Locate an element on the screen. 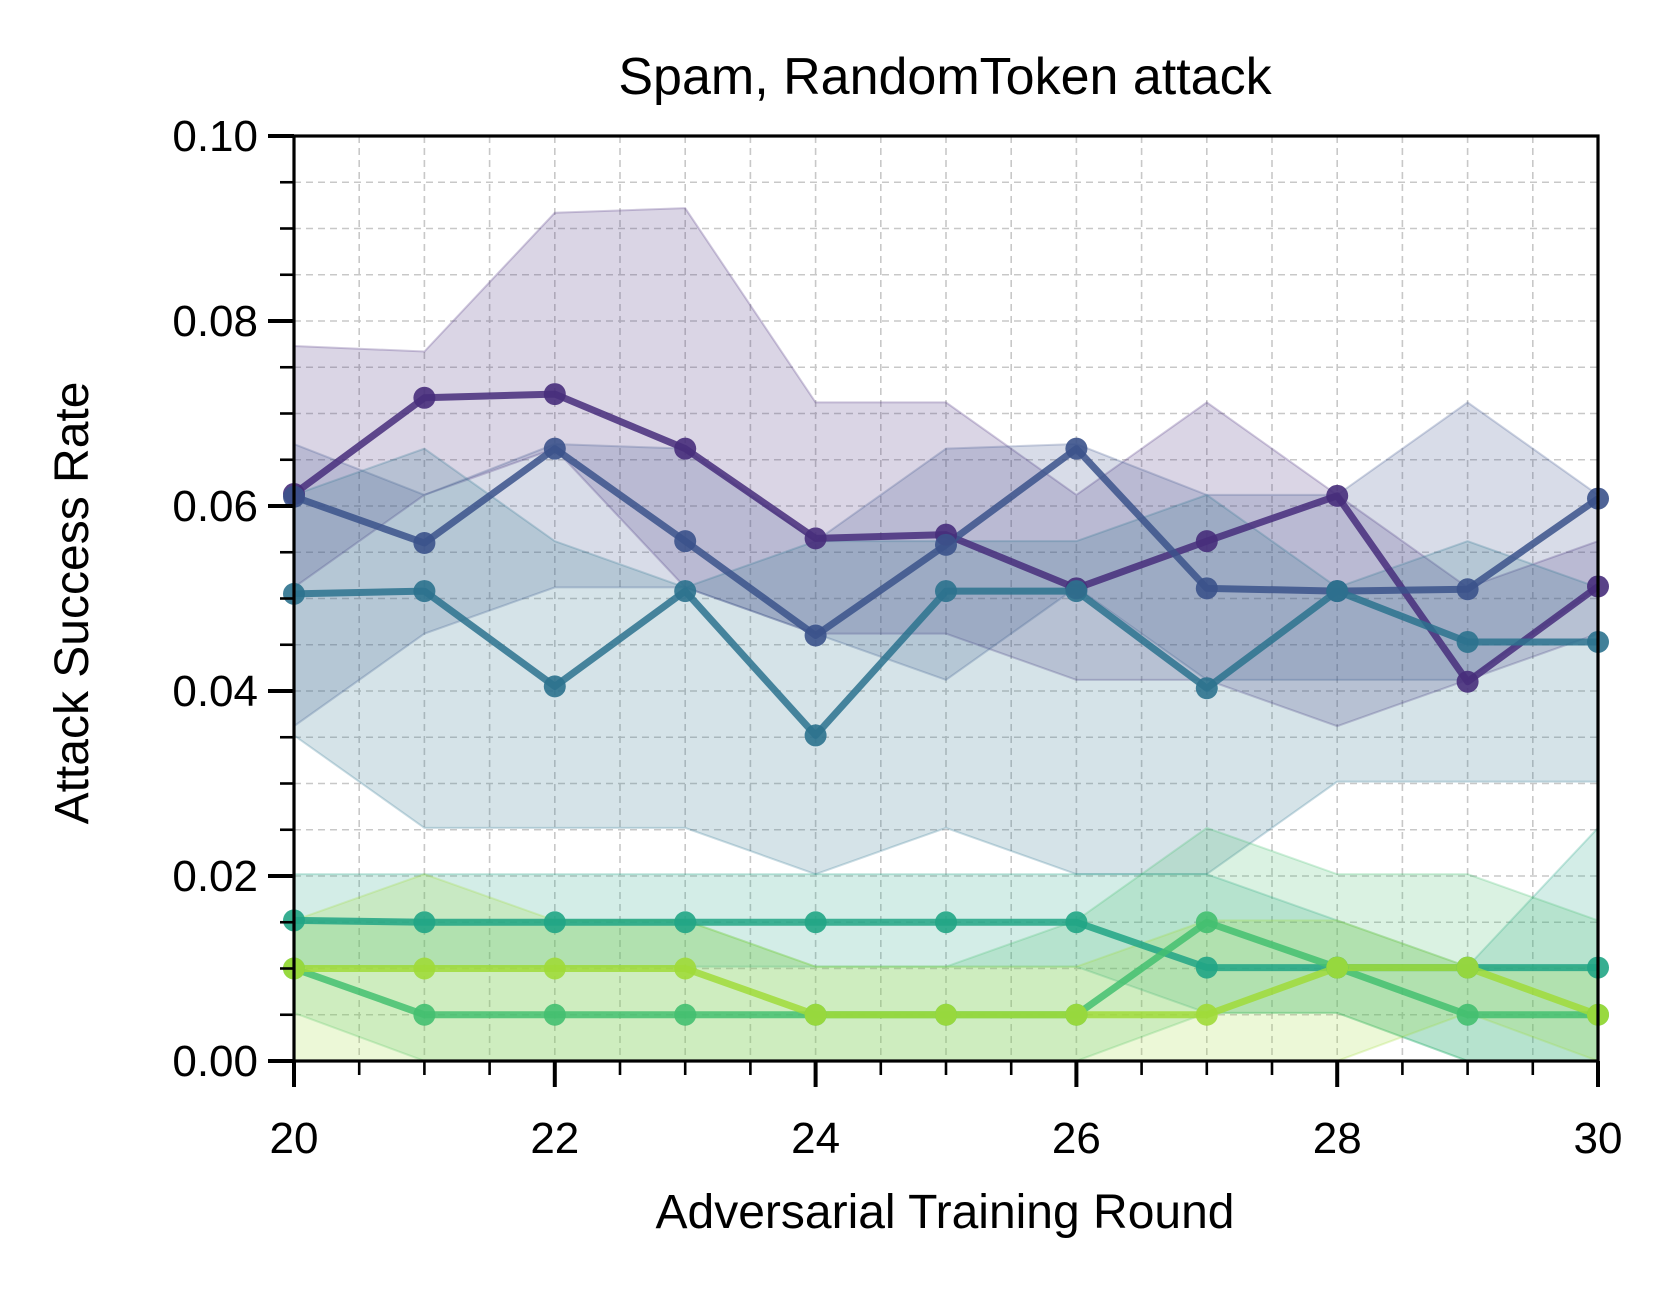  y-tick-label: 0.10 is located at coordinates (215, 136).